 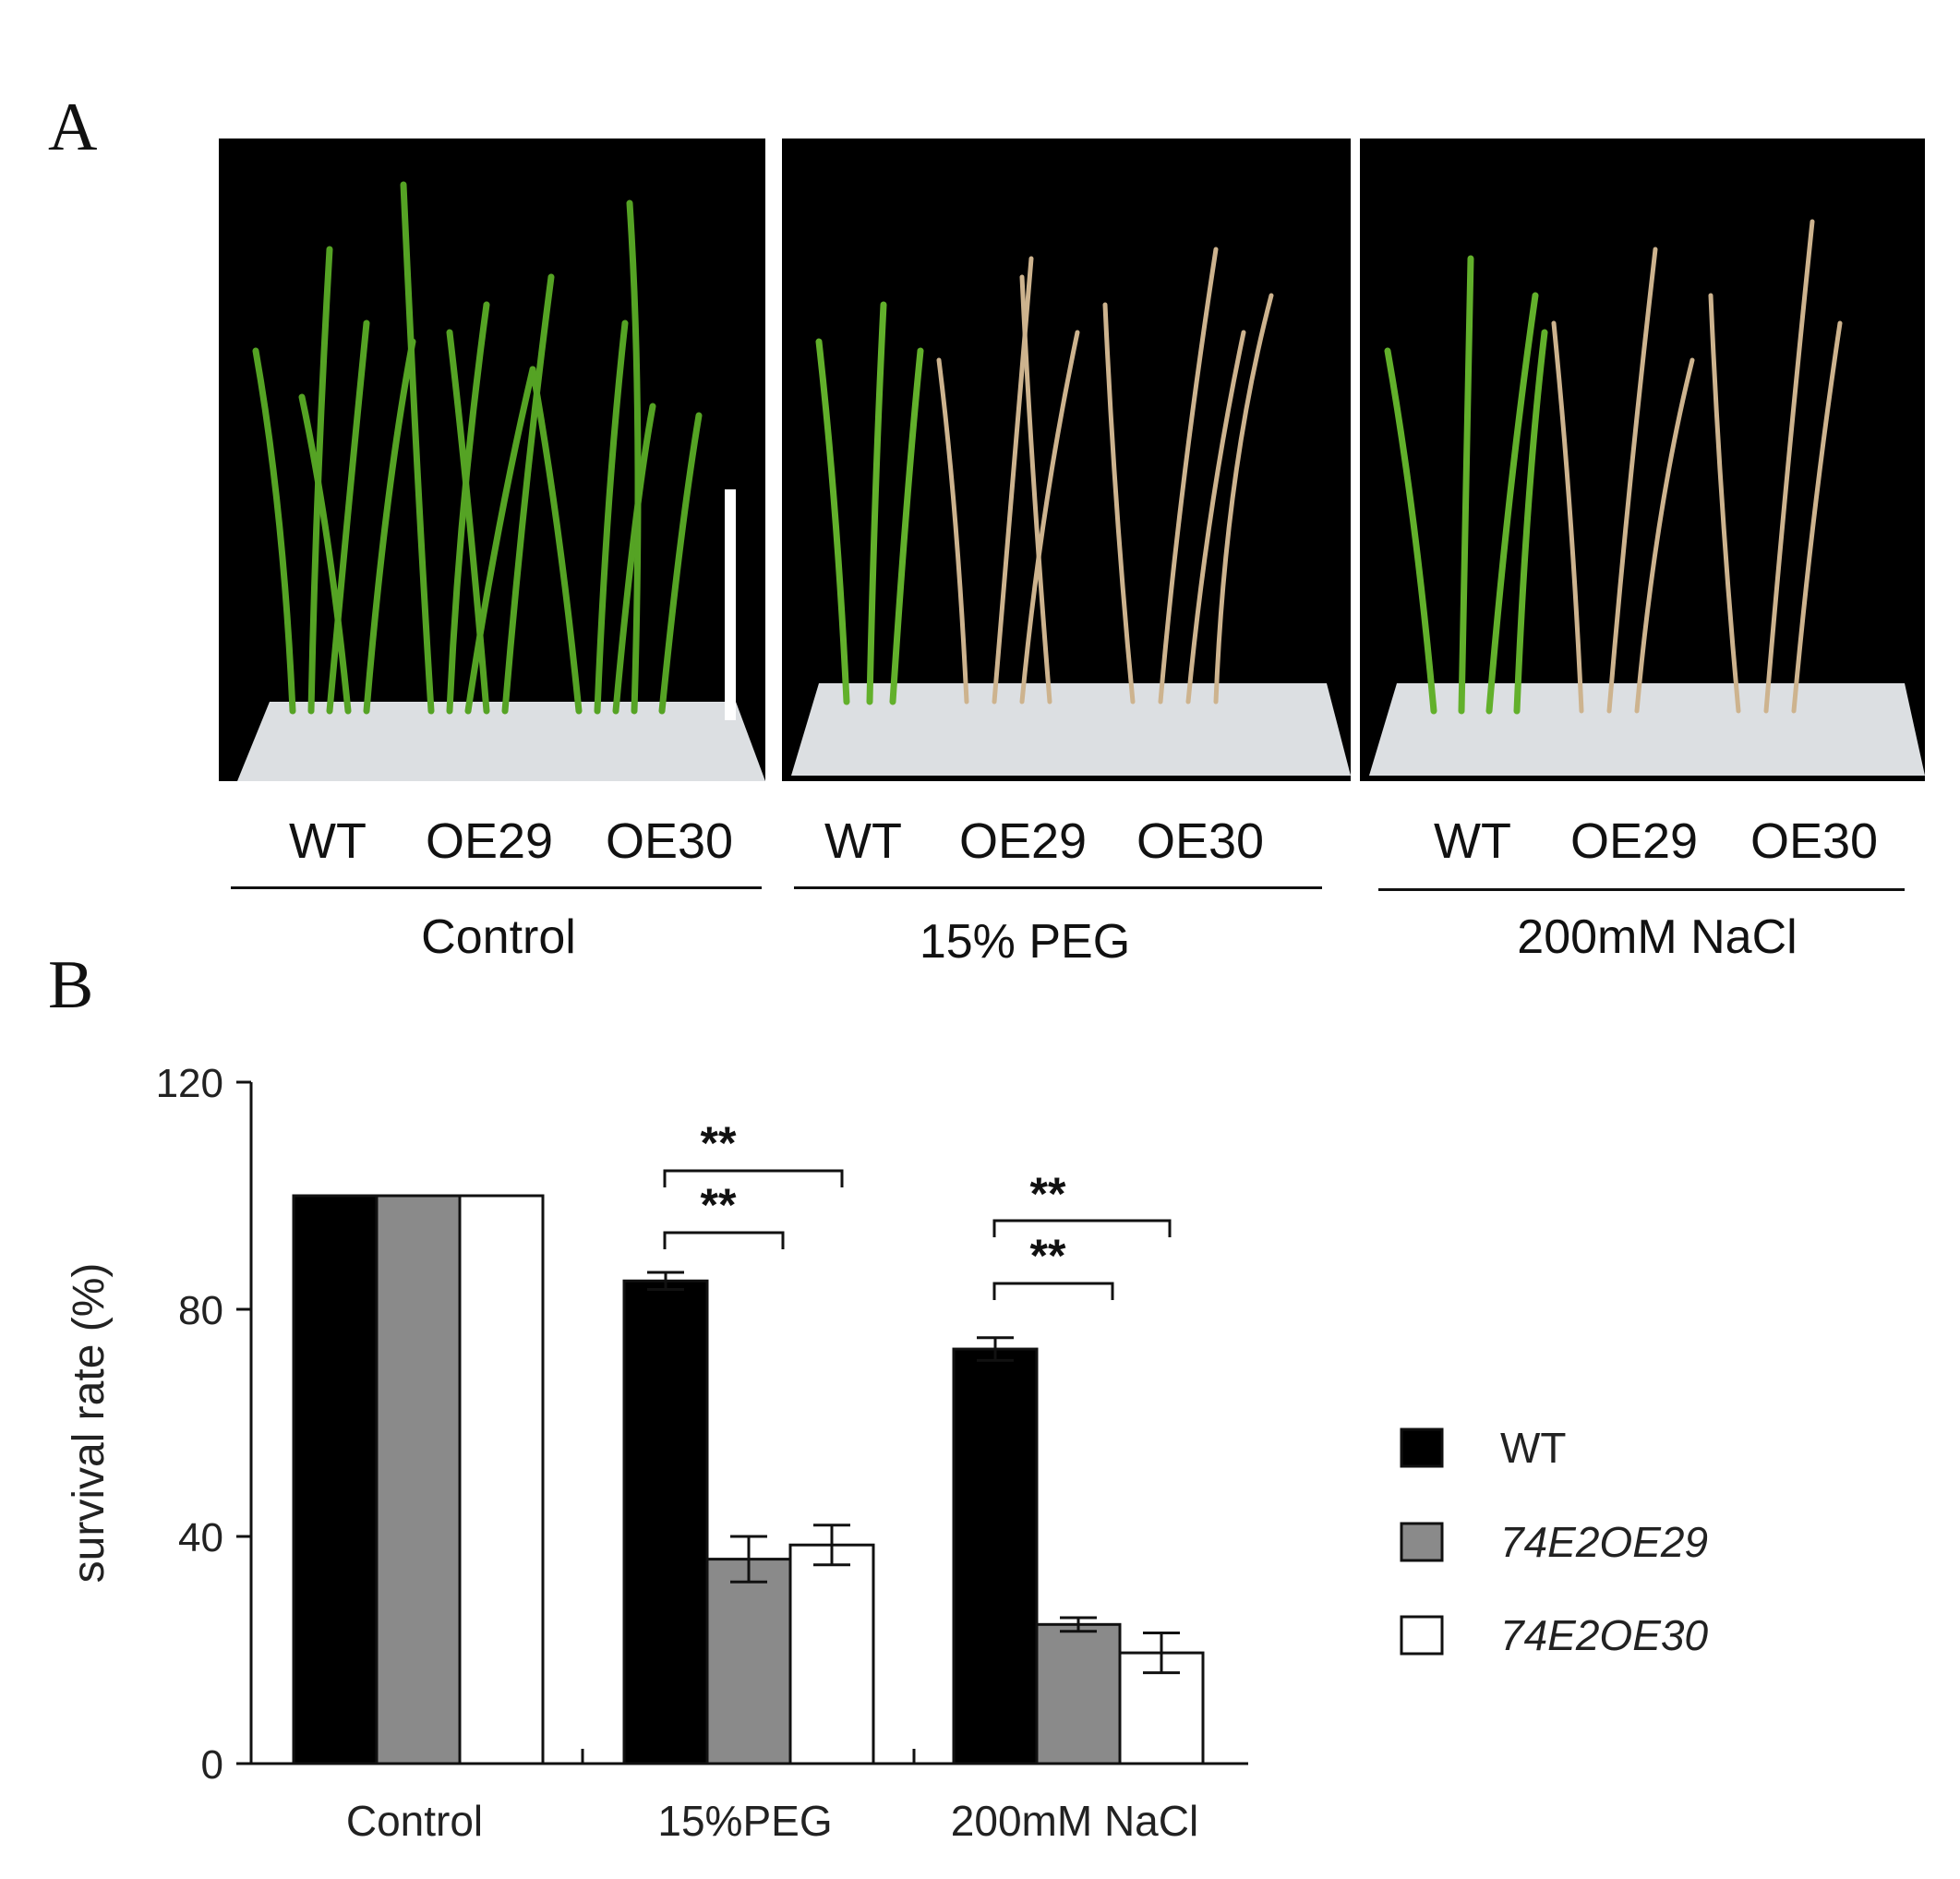 I want to click on legend-label-1: 74E2OE29, so click(x=1604, y=1542).